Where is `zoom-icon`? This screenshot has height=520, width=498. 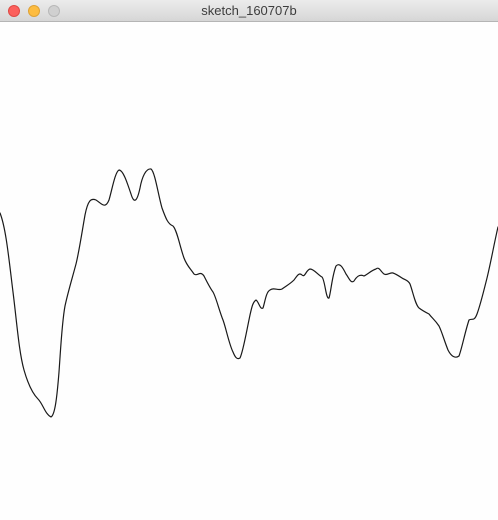 zoom-icon is located at coordinates (54, 11).